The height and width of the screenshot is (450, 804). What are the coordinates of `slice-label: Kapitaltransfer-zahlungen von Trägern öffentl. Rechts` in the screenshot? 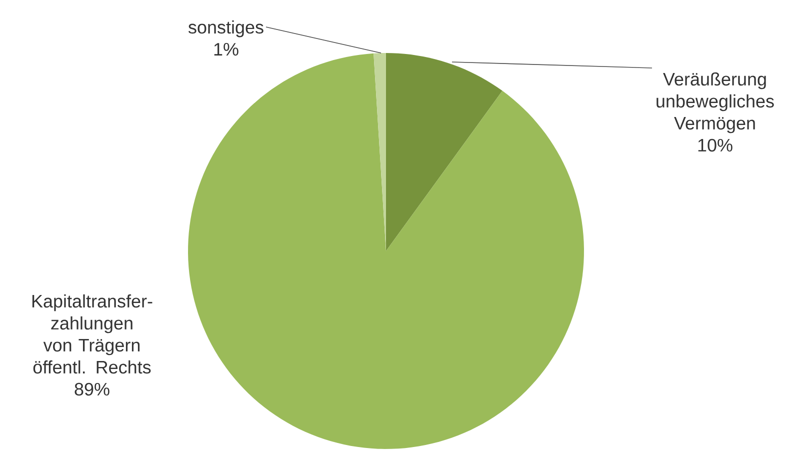 It's located at (92, 334).